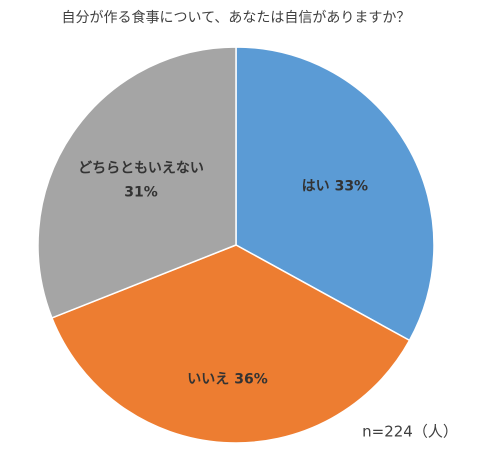  Describe the element at coordinates (236, 17) in the screenshot. I see `chart-title: 自分が作る食事について、あなたは自信がありますか？` at that location.